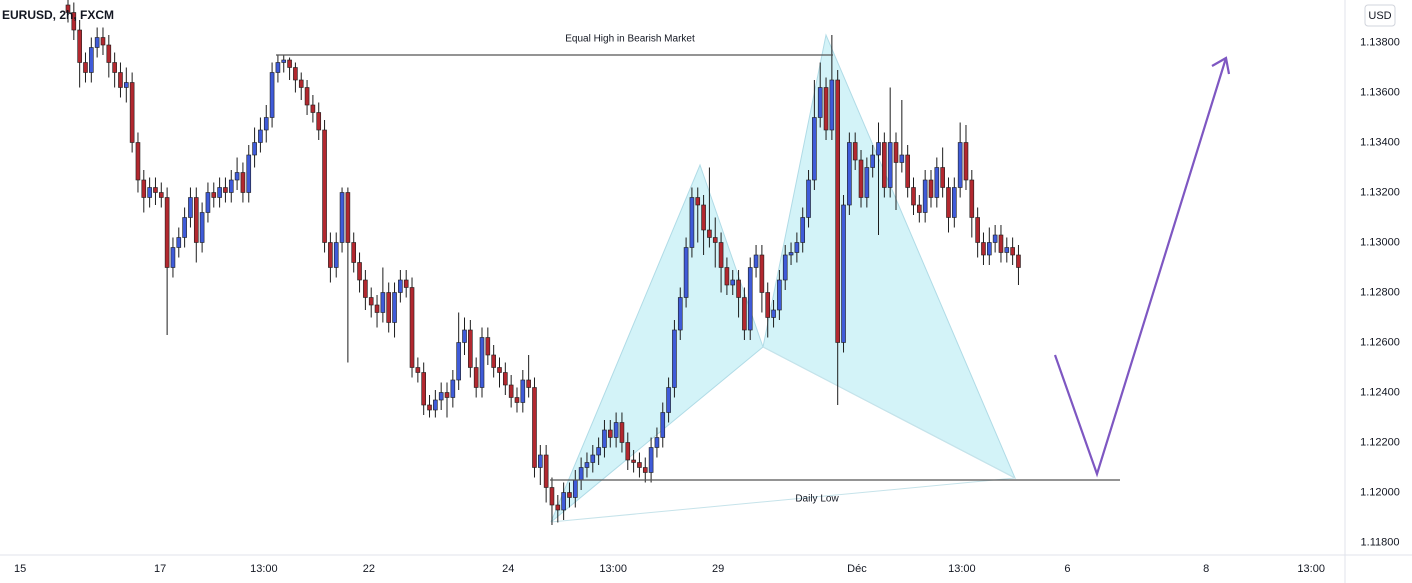 This screenshot has height=583, width=1412. Describe the element at coordinates (718, 569) in the screenshot. I see `x-tick-label: 29` at that location.